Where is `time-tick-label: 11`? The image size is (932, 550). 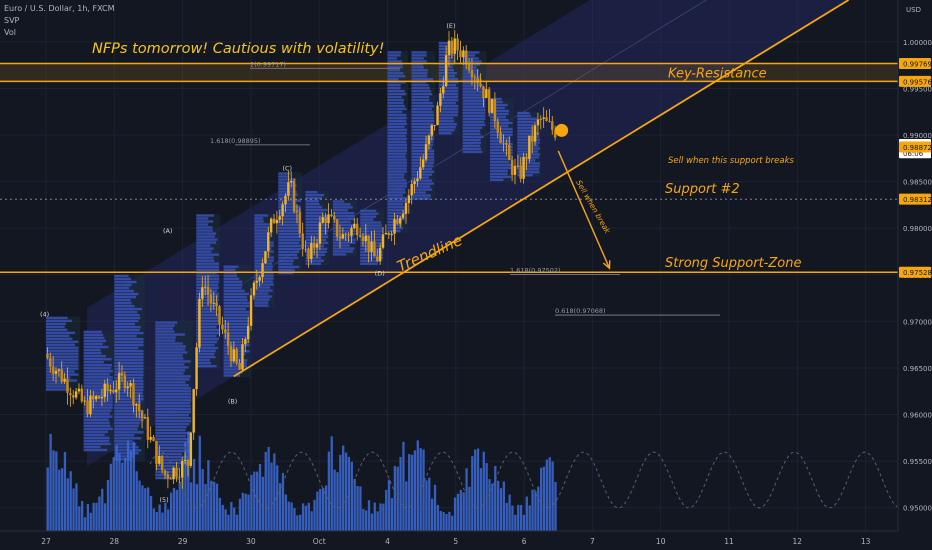 time-tick-label: 11 is located at coordinates (729, 541).